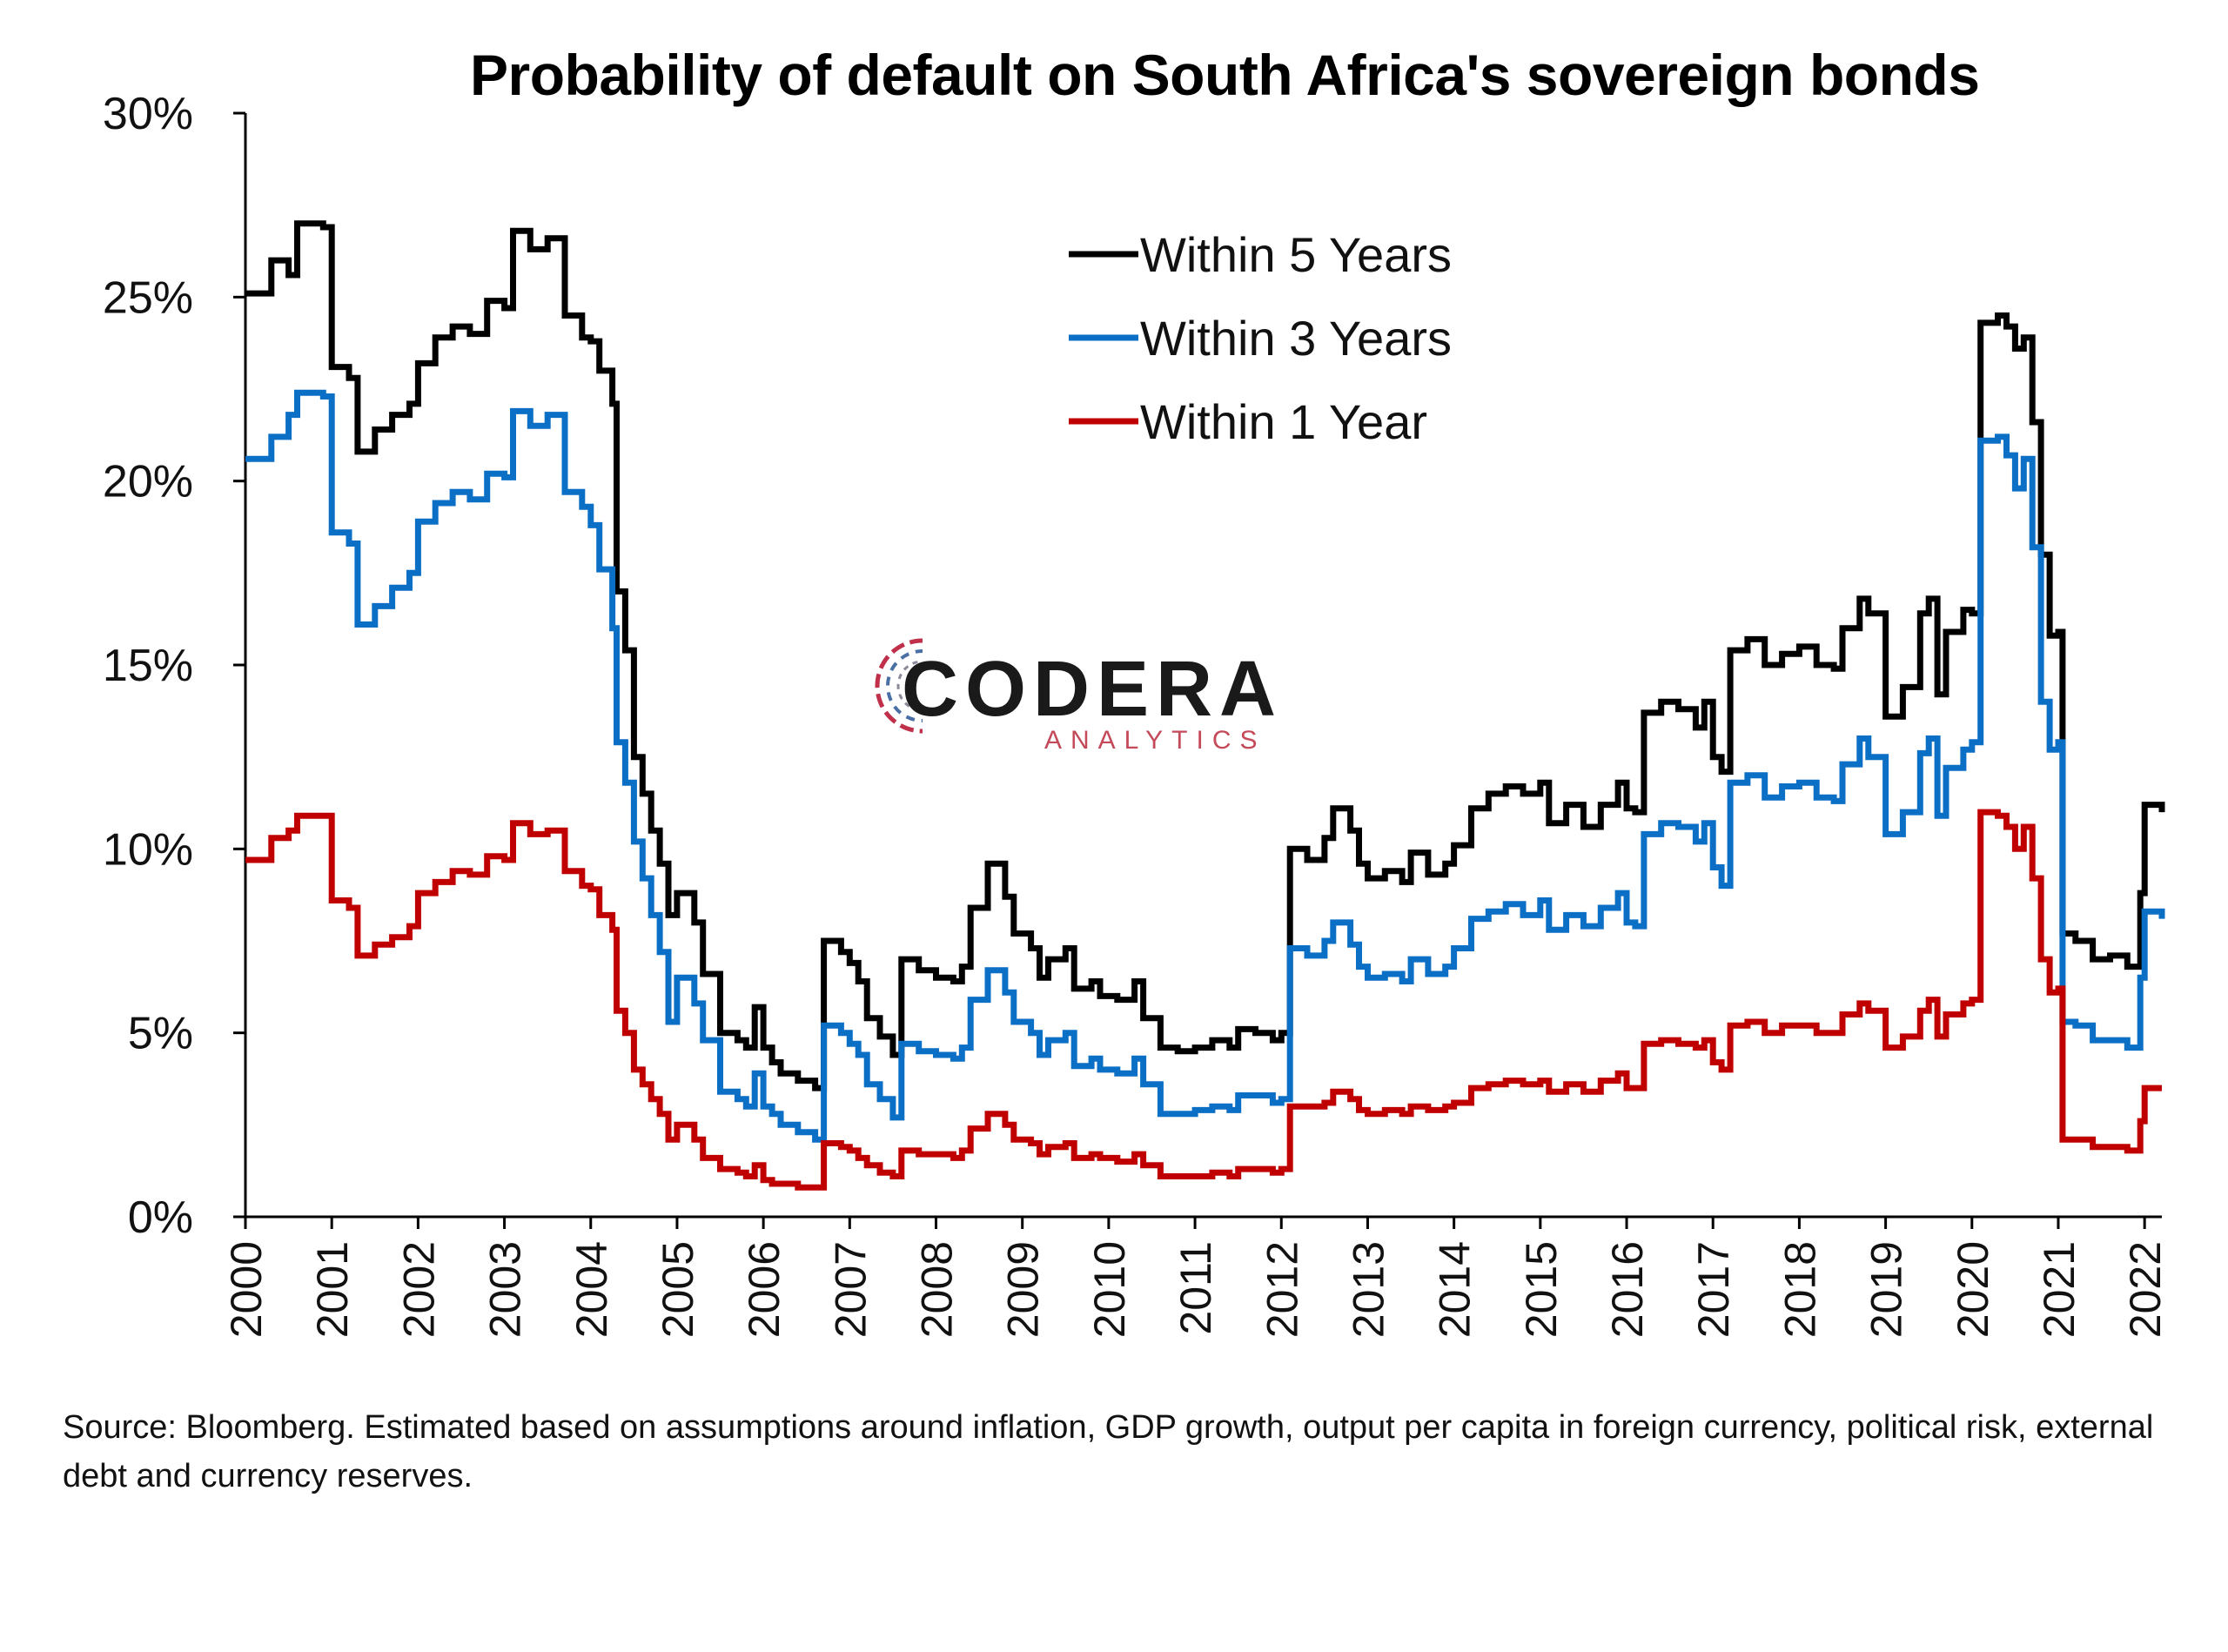  What do you see at coordinates (148, 114) in the screenshot?
I see `y-tick-label: 30%` at bounding box center [148, 114].